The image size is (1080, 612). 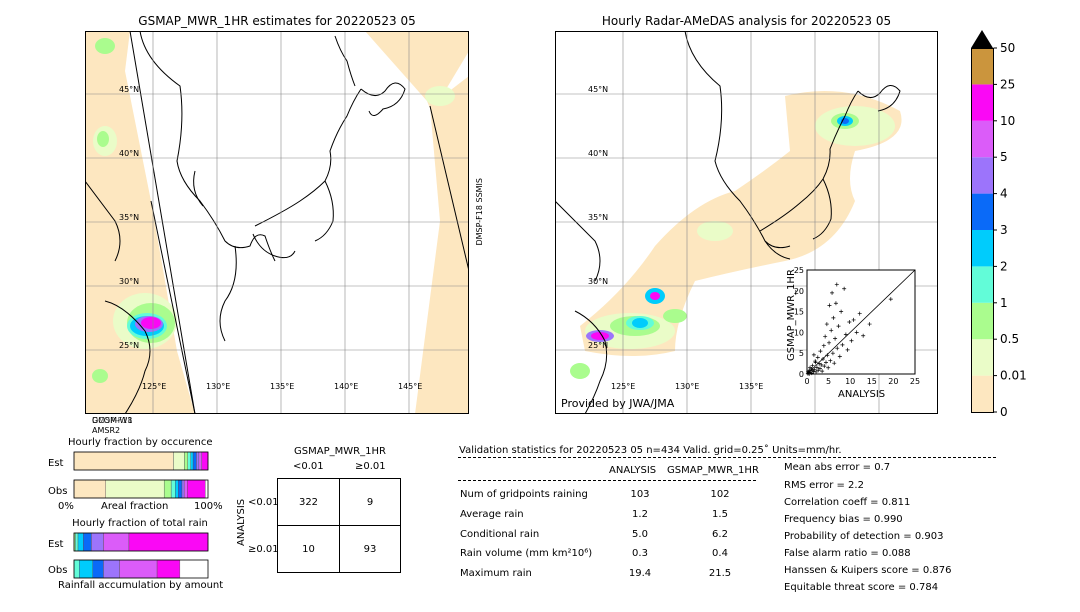 What do you see at coordinates (140, 442) in the screenshot?
I see `occurrence-title: Hourly fraction by occurence` at bounding box center [140, 442].